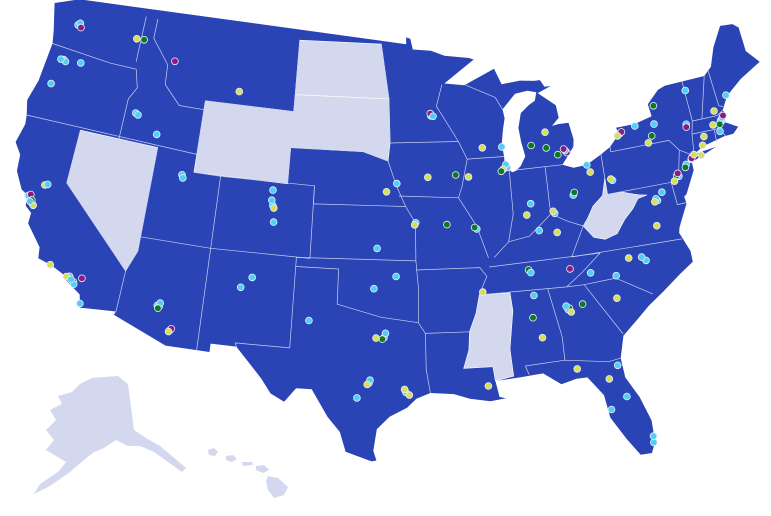  I want to click on state-west-virginia, so click(615, 208).